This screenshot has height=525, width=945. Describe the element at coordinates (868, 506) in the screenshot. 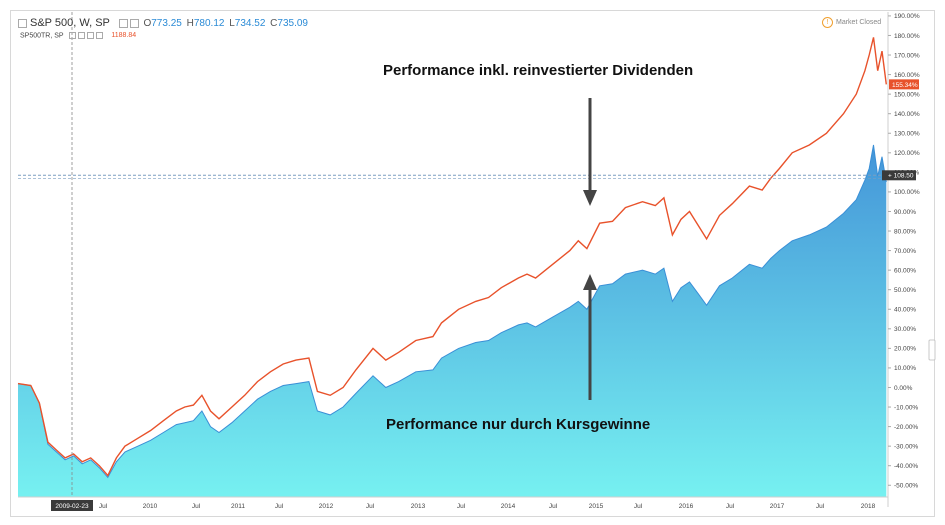

I see `x-tick-label: 2018` at that location.